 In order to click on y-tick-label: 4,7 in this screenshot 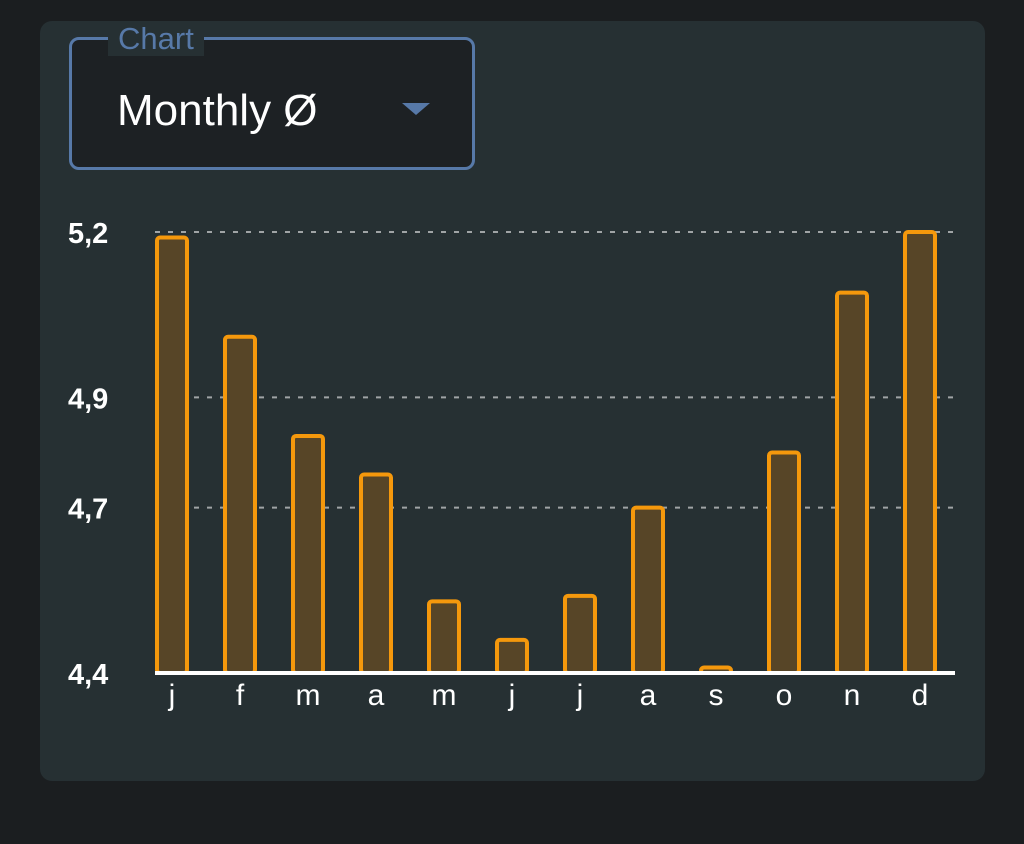, I will do `click(88, 510)`.